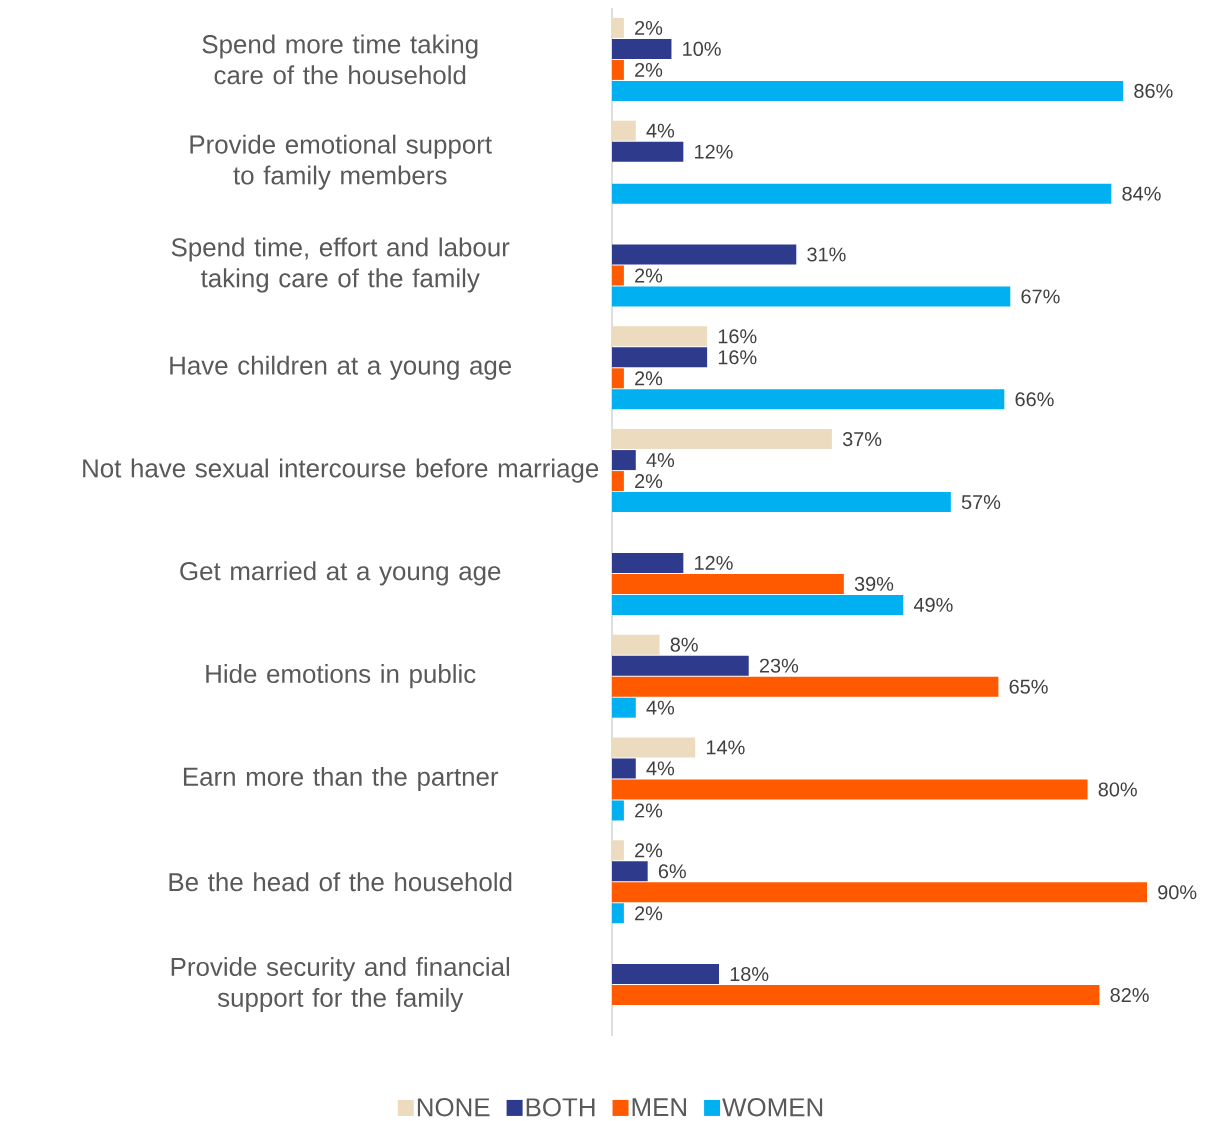  I want to click on data-label: 8%, so click(684, 644).